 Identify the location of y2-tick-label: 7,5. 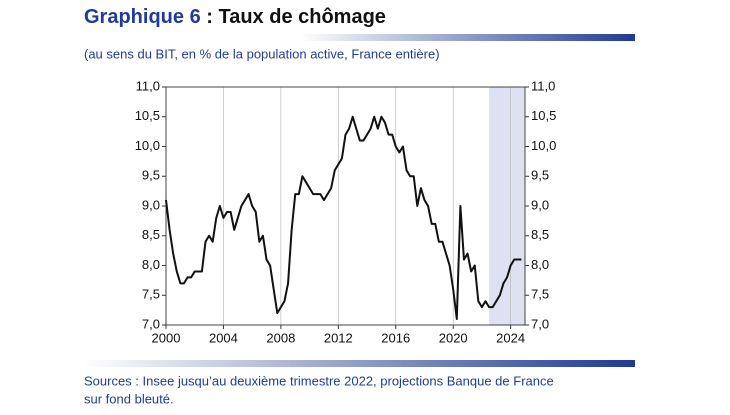
(540, 294).